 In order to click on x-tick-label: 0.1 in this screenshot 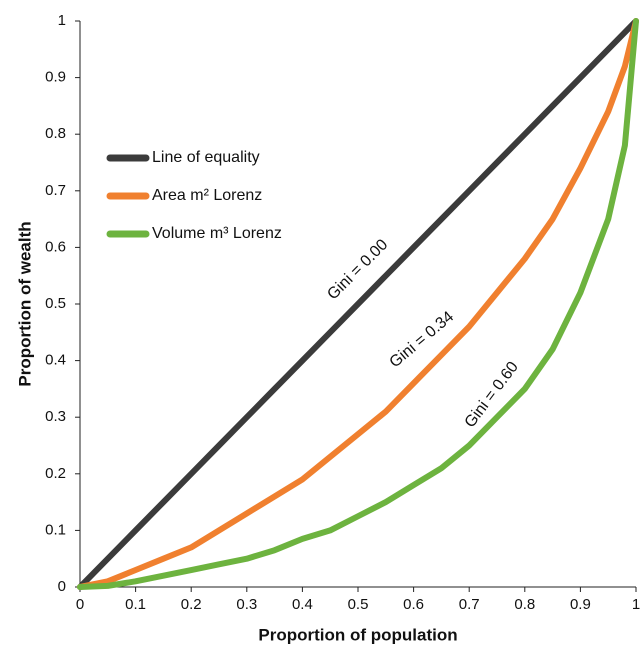, I will do `click(135, 604)`.